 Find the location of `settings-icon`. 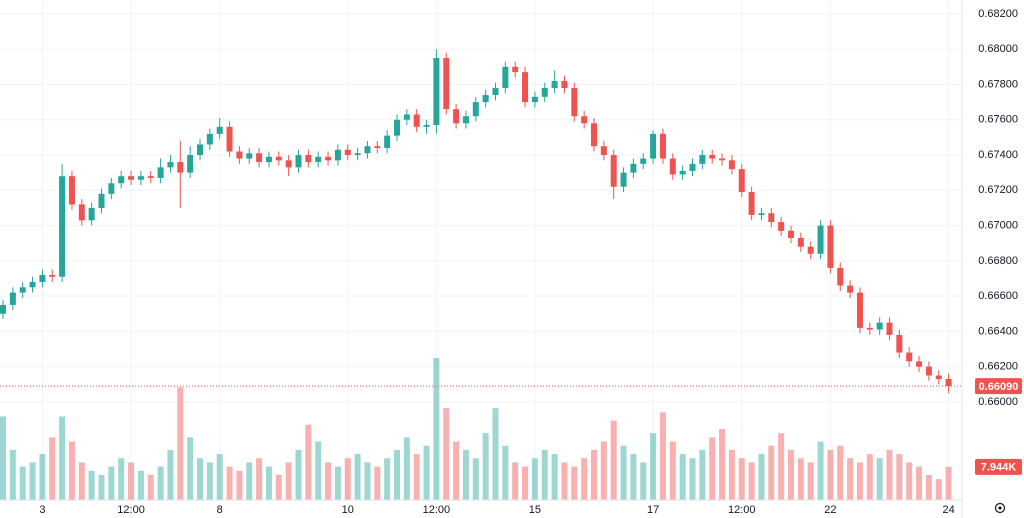

settings-icon is located at coordinates (1000, 508).